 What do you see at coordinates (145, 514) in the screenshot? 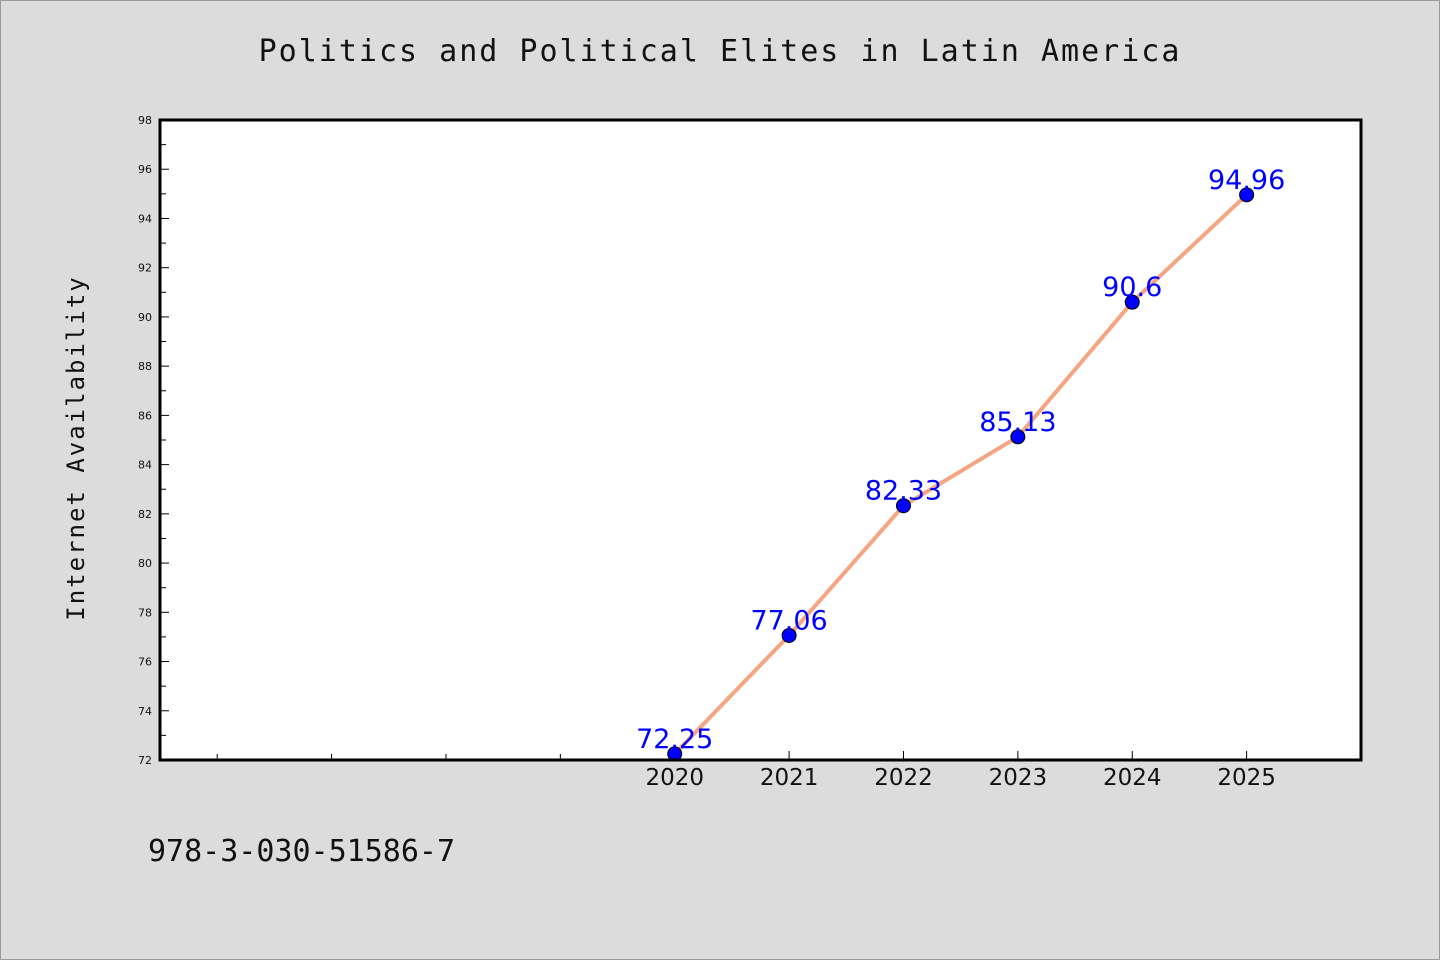
I see `y-tick-label-5: 82` at bounding box center [145, 514].